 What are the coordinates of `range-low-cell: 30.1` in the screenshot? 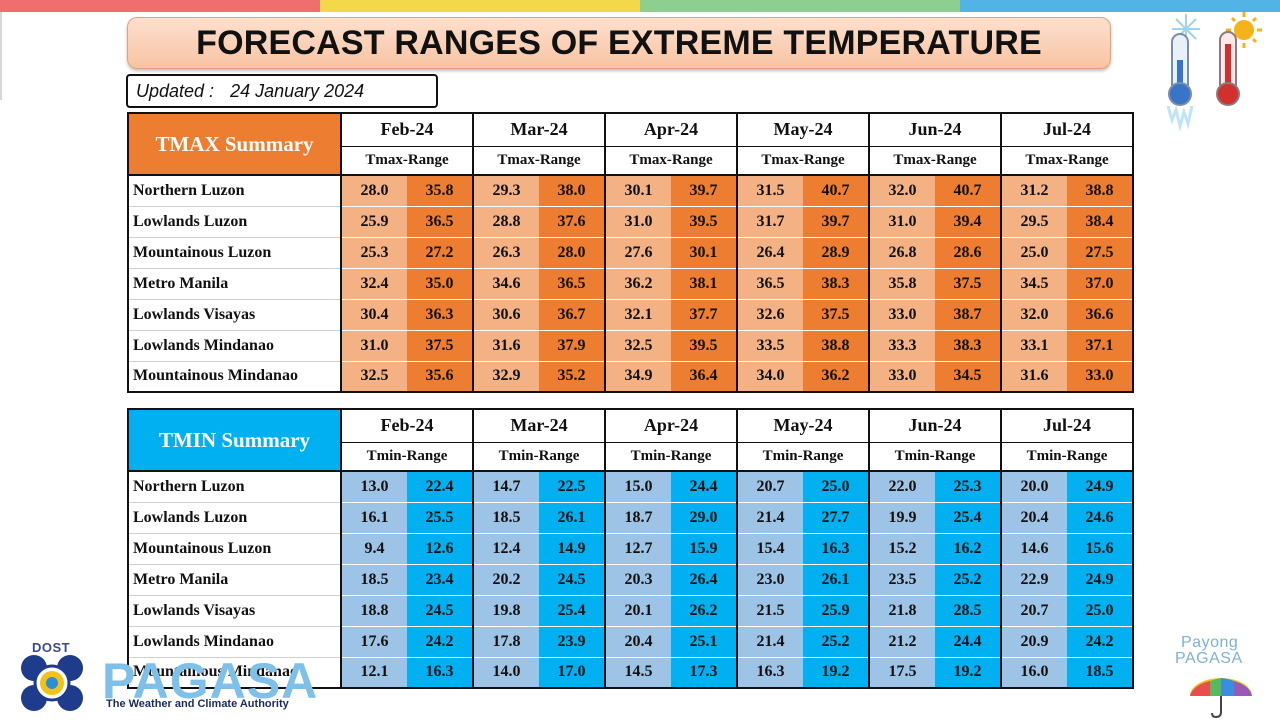 It's located at (638, 190).